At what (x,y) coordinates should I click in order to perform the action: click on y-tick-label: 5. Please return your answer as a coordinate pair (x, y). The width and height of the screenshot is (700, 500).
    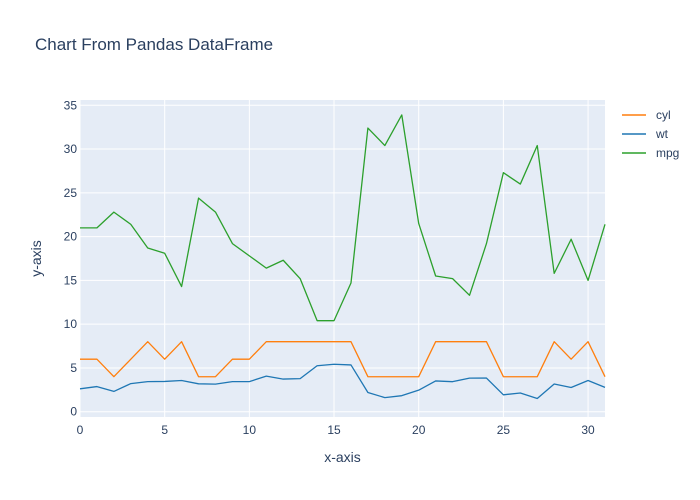
    Looking at the image, I should click on (73, 368).